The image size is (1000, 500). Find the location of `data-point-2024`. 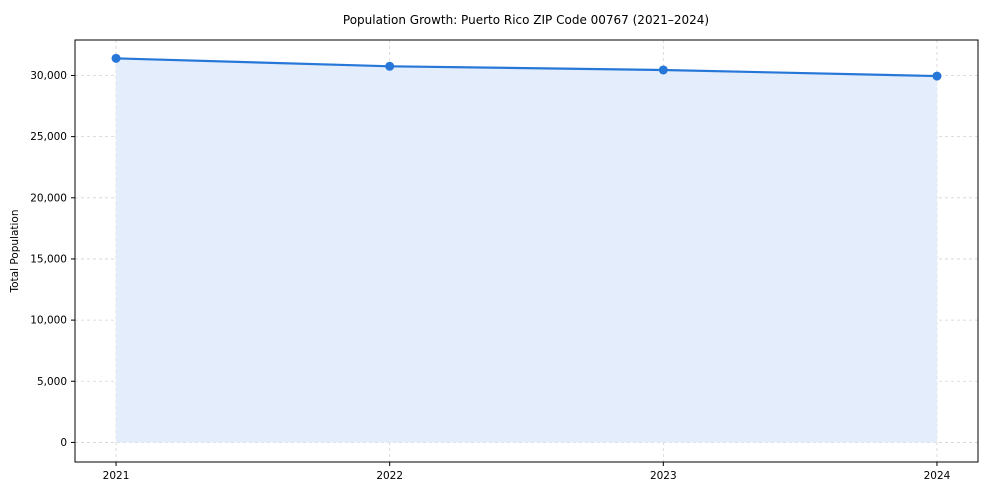

data-point-2024 is located at coordinates (937, 76).